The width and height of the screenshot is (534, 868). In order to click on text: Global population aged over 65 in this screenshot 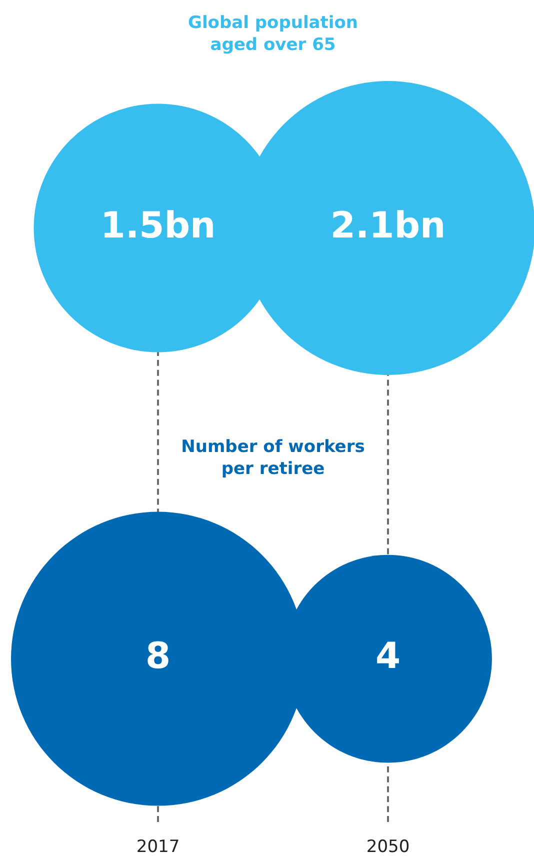, I will do `click(273, 34)`.